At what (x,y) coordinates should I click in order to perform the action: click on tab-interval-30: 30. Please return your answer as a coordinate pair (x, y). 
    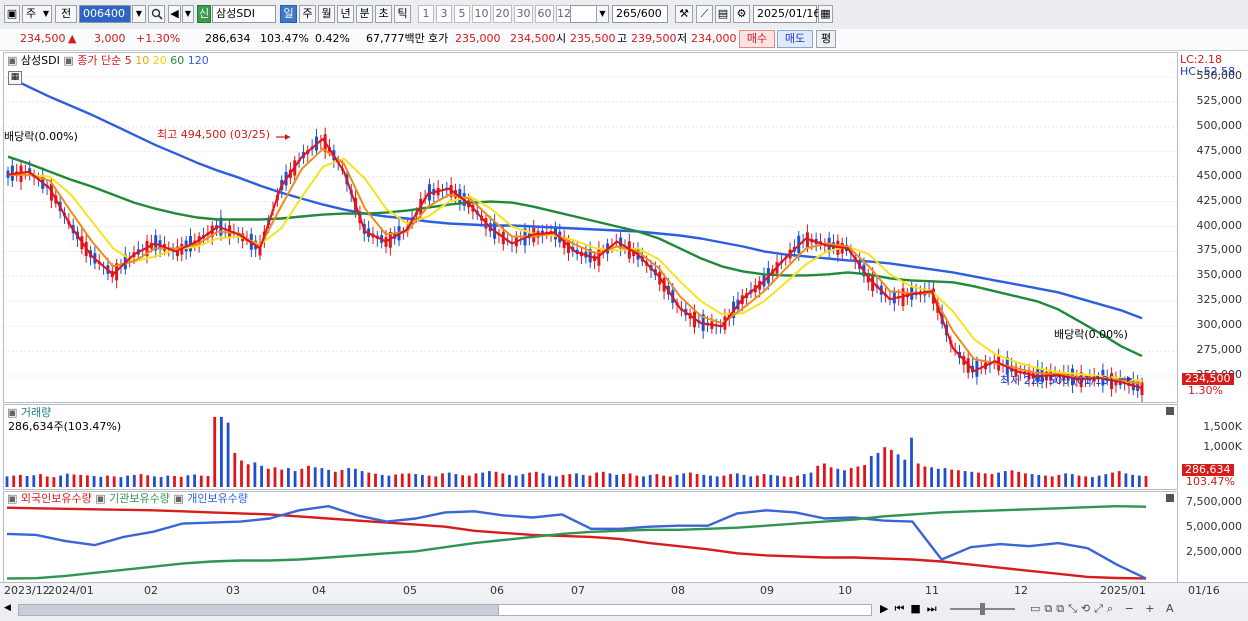
    Looking at the image, I should click on (523, 14).